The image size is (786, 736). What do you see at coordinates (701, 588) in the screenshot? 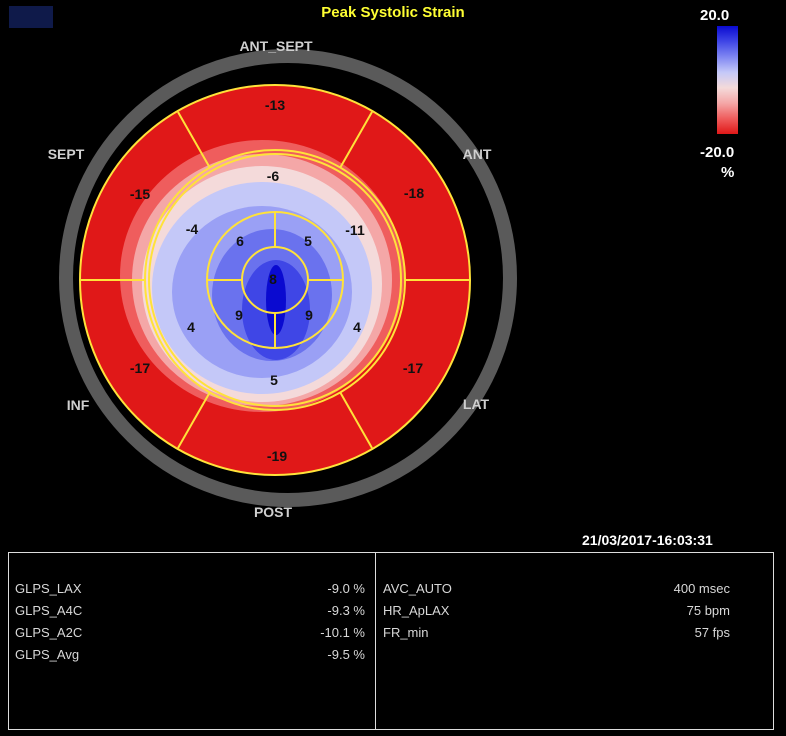
I see `measurement-value: 400 msec` at bounding box center [701, 588].